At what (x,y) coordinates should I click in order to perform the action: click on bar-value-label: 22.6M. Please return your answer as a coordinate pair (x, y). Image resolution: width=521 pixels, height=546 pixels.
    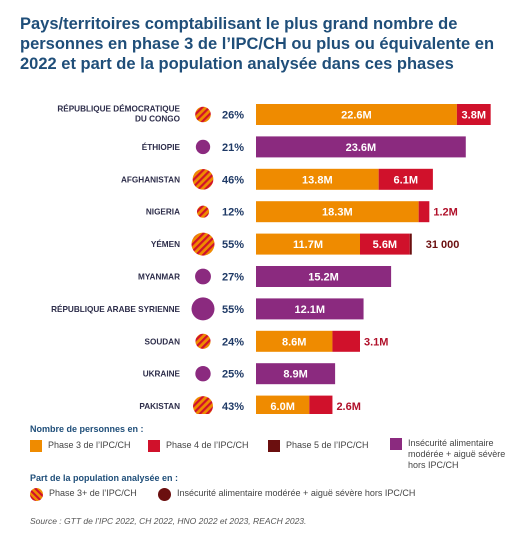
    Looking at the image, I should click on (356, 116).